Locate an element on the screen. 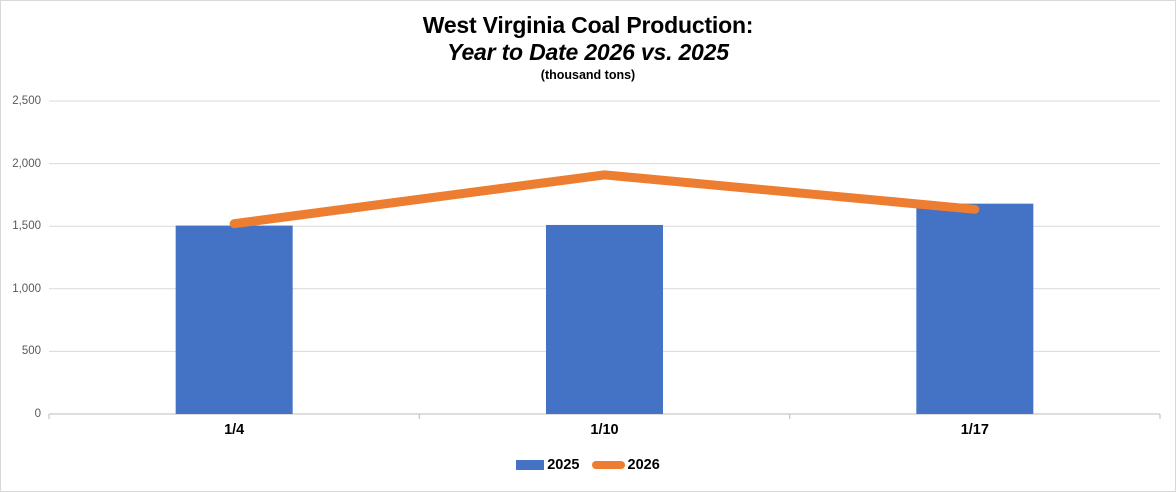  legend-item-2026: 2026 is located at coordinates (625, 465).